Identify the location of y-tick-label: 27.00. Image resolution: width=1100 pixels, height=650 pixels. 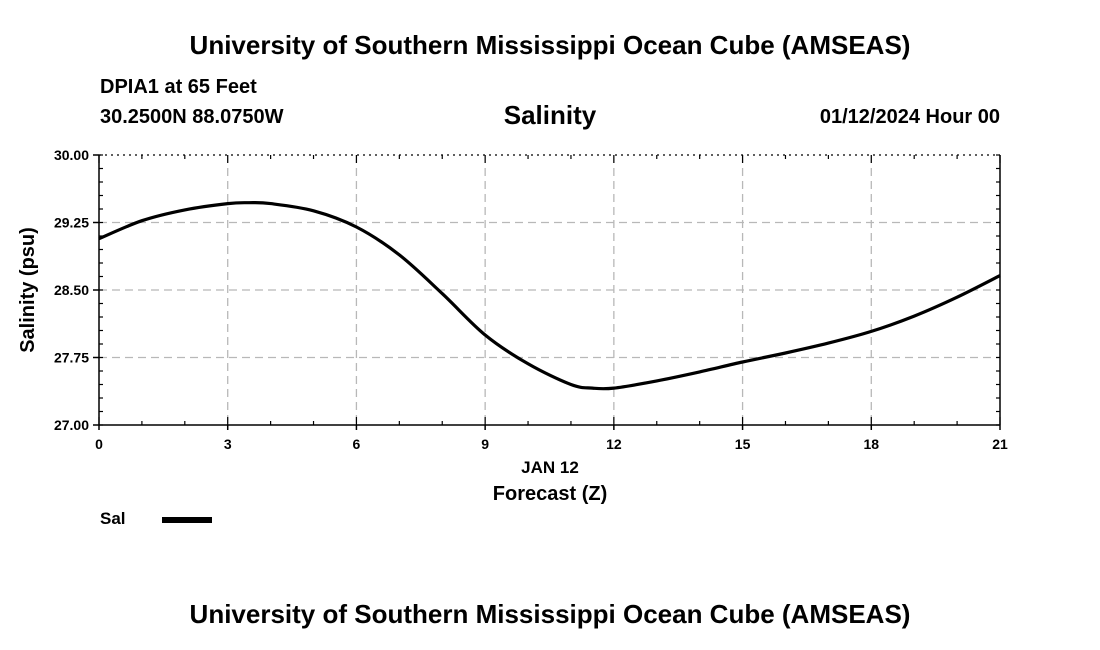
(71, 425).